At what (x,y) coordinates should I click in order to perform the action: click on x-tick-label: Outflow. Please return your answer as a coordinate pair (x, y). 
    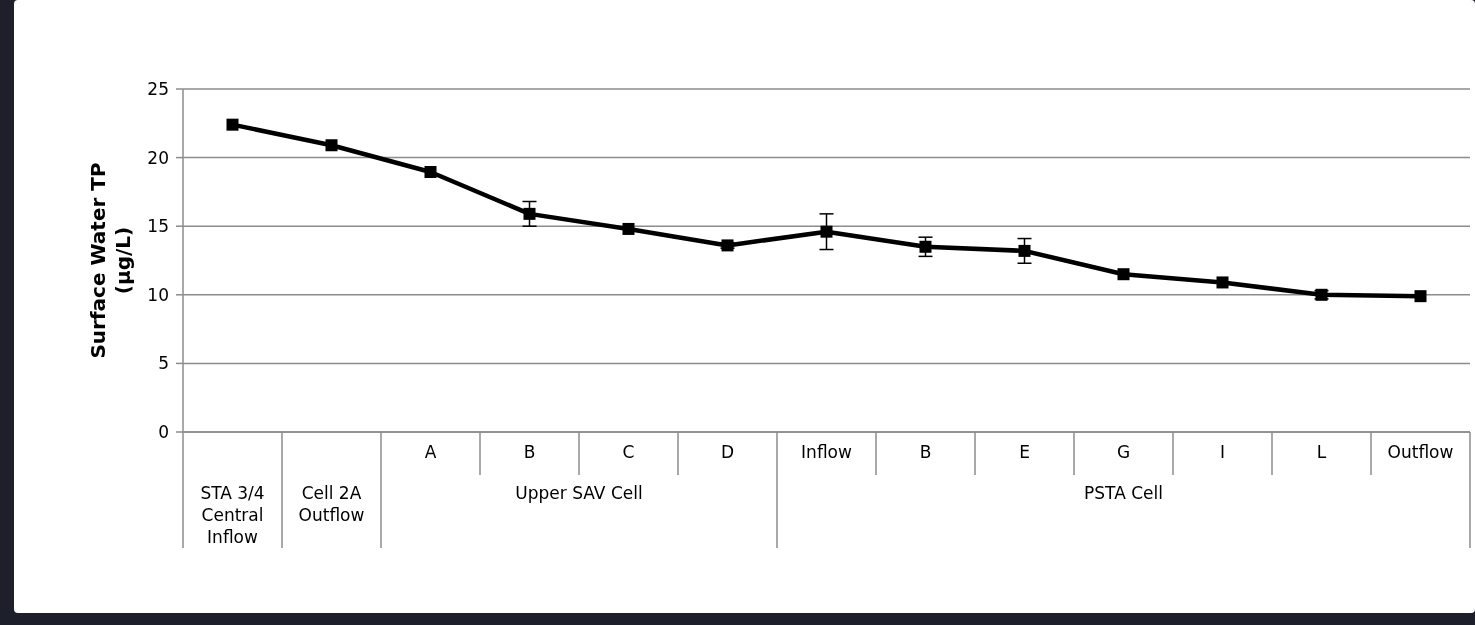
    Looking at the image, I should click on (1420, 452).